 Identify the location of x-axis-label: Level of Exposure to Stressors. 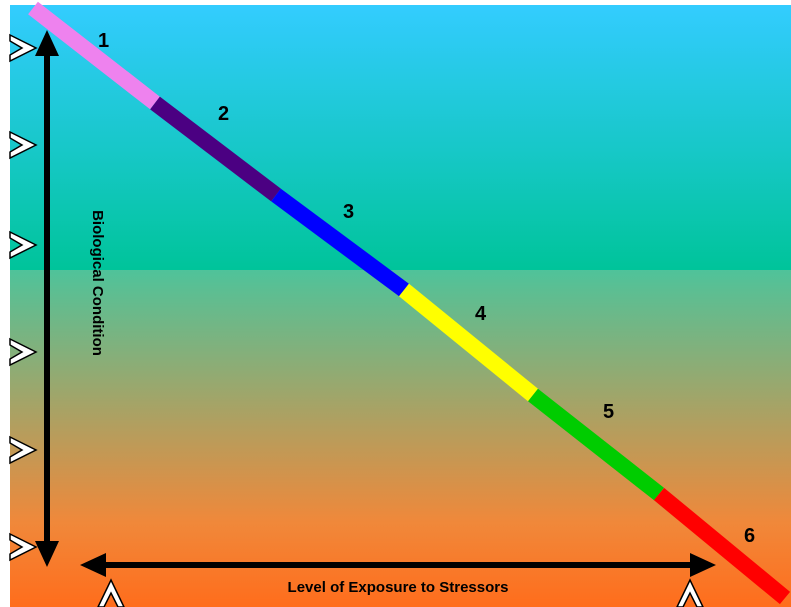
(398, 587).